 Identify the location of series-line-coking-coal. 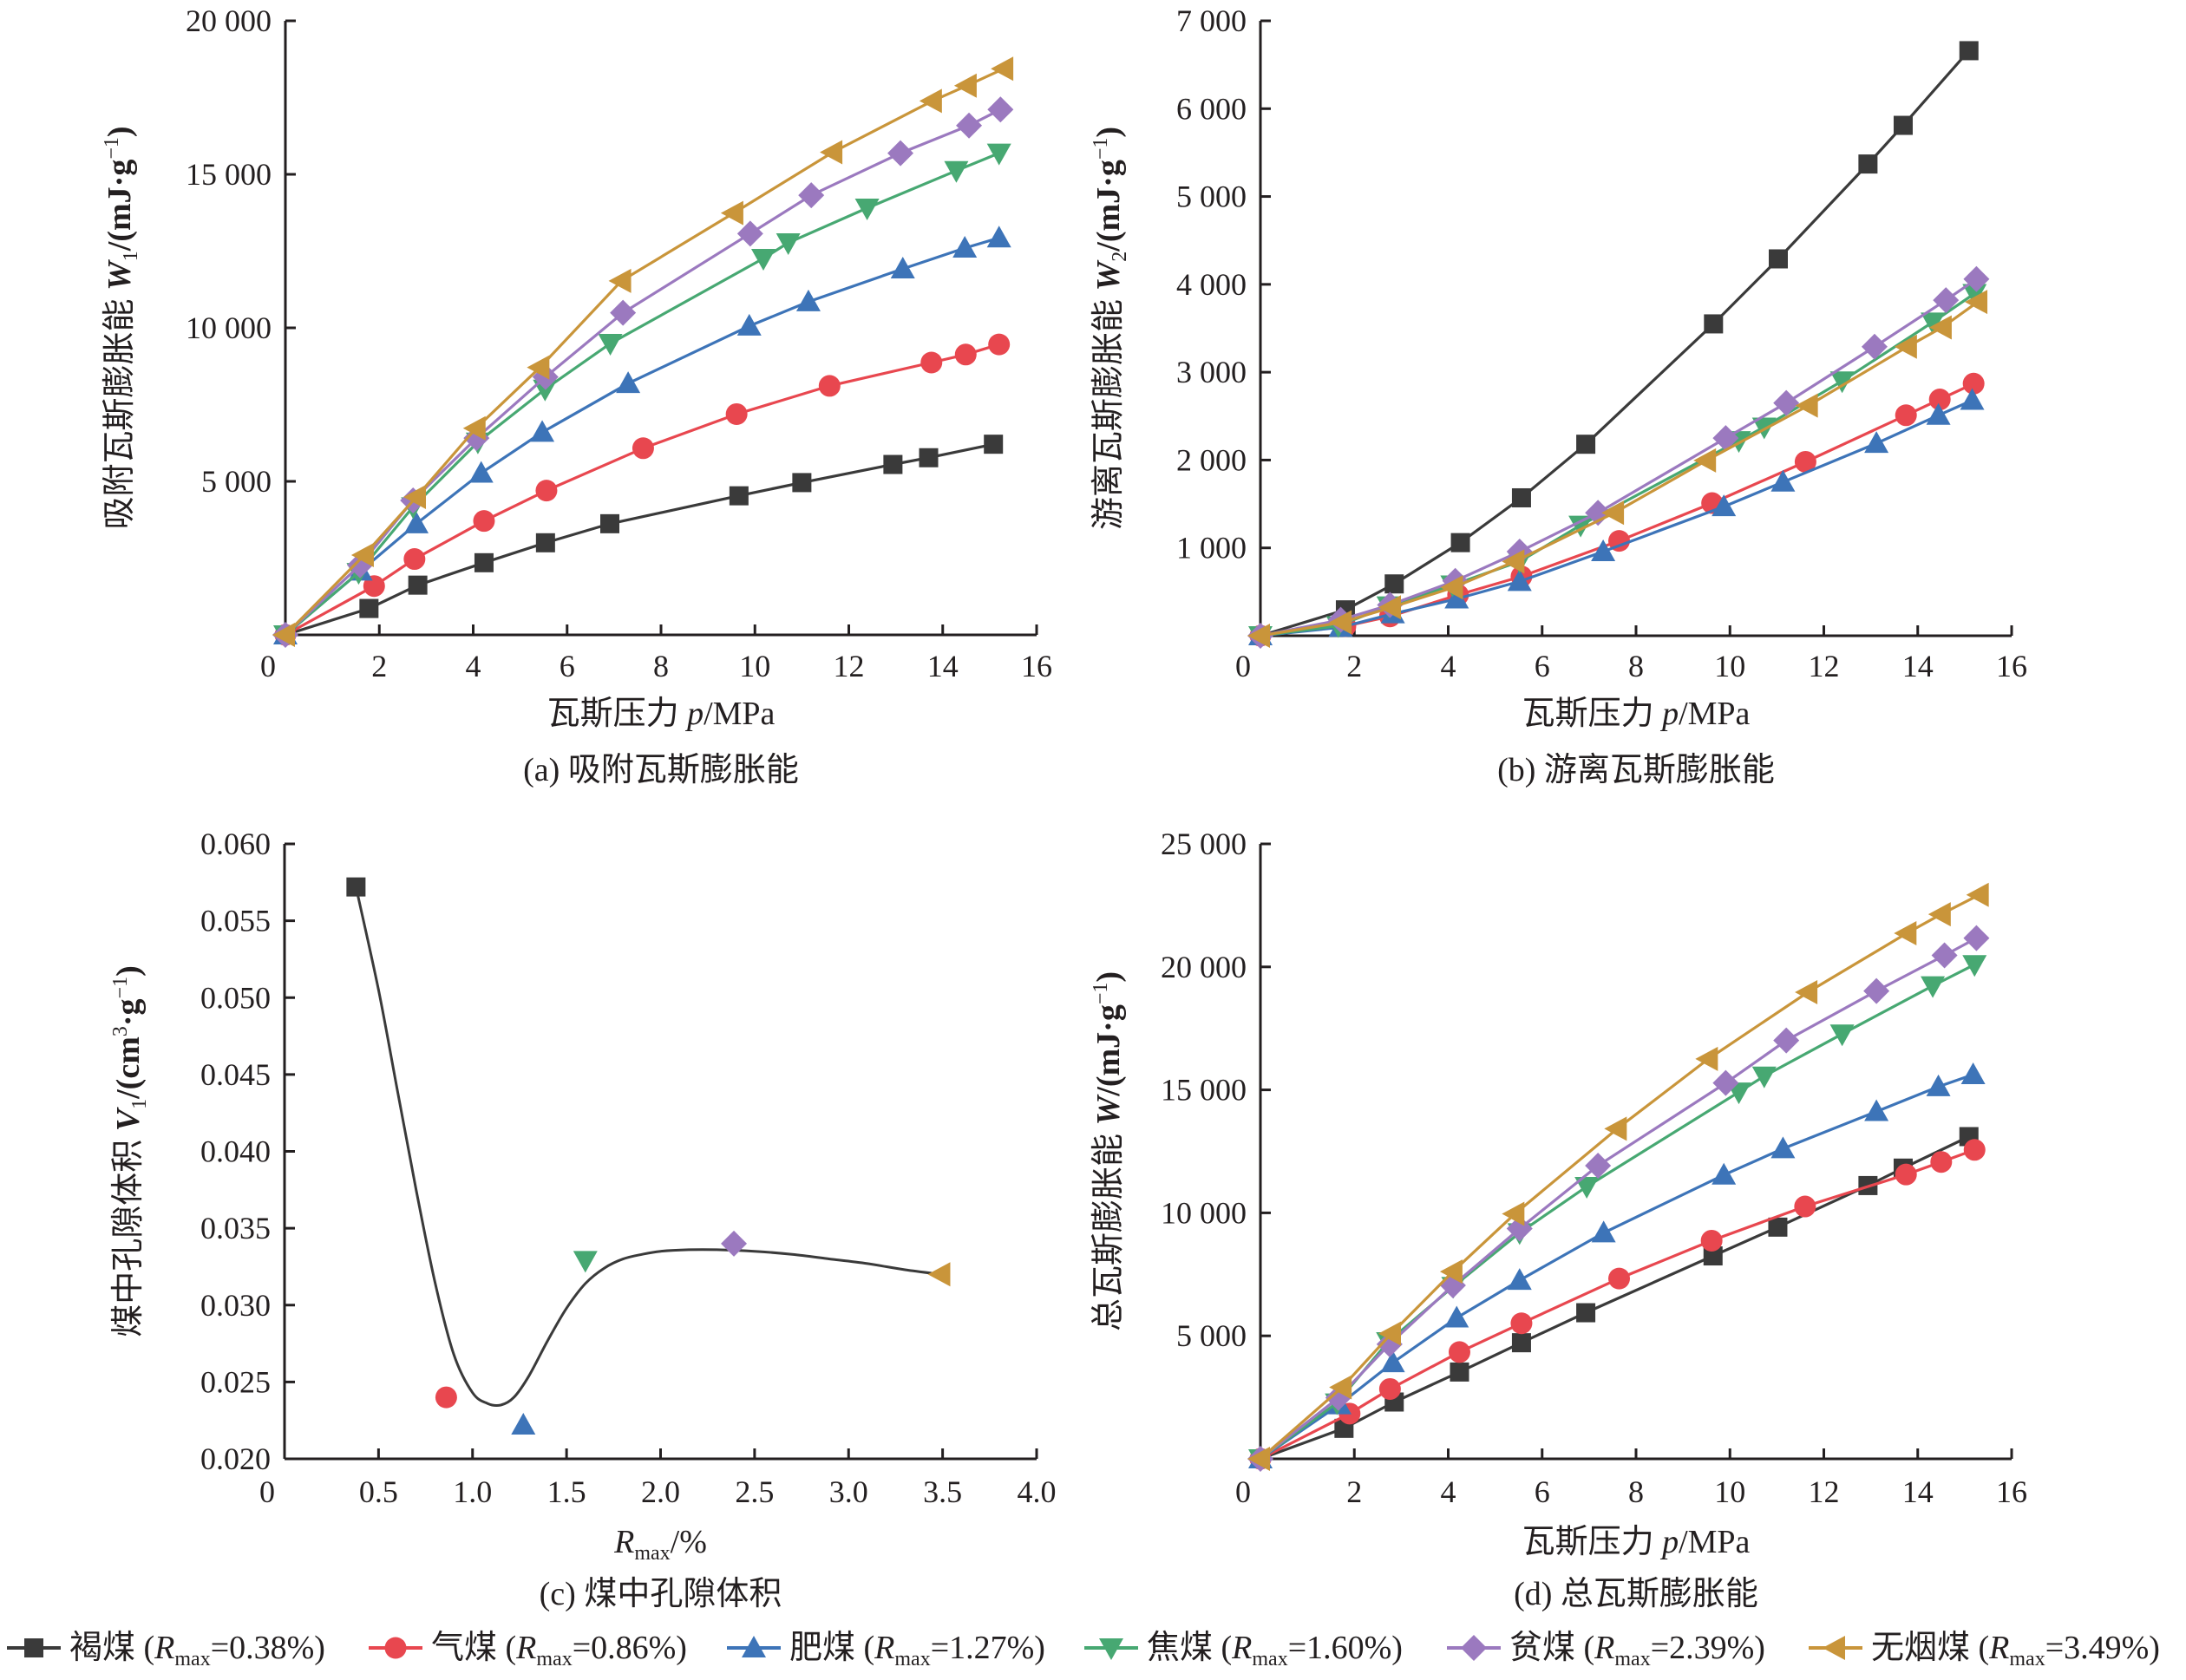
(642, 394).